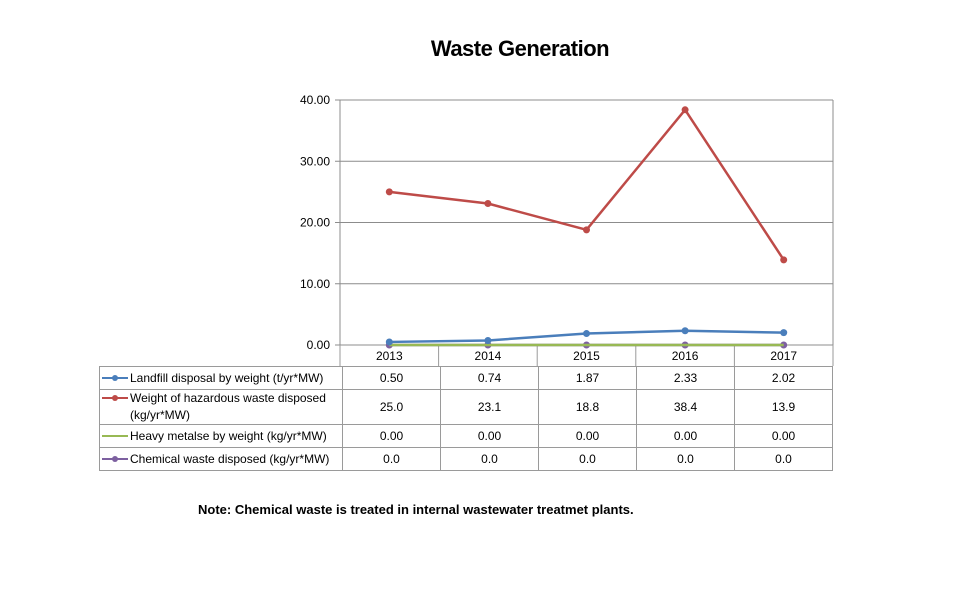 Image resolution: width=960 pixels, height=600 pixels. Describe the element at coordinates (488, 356) in the screenshot. I see `x-tick-label: 2014` at that location.